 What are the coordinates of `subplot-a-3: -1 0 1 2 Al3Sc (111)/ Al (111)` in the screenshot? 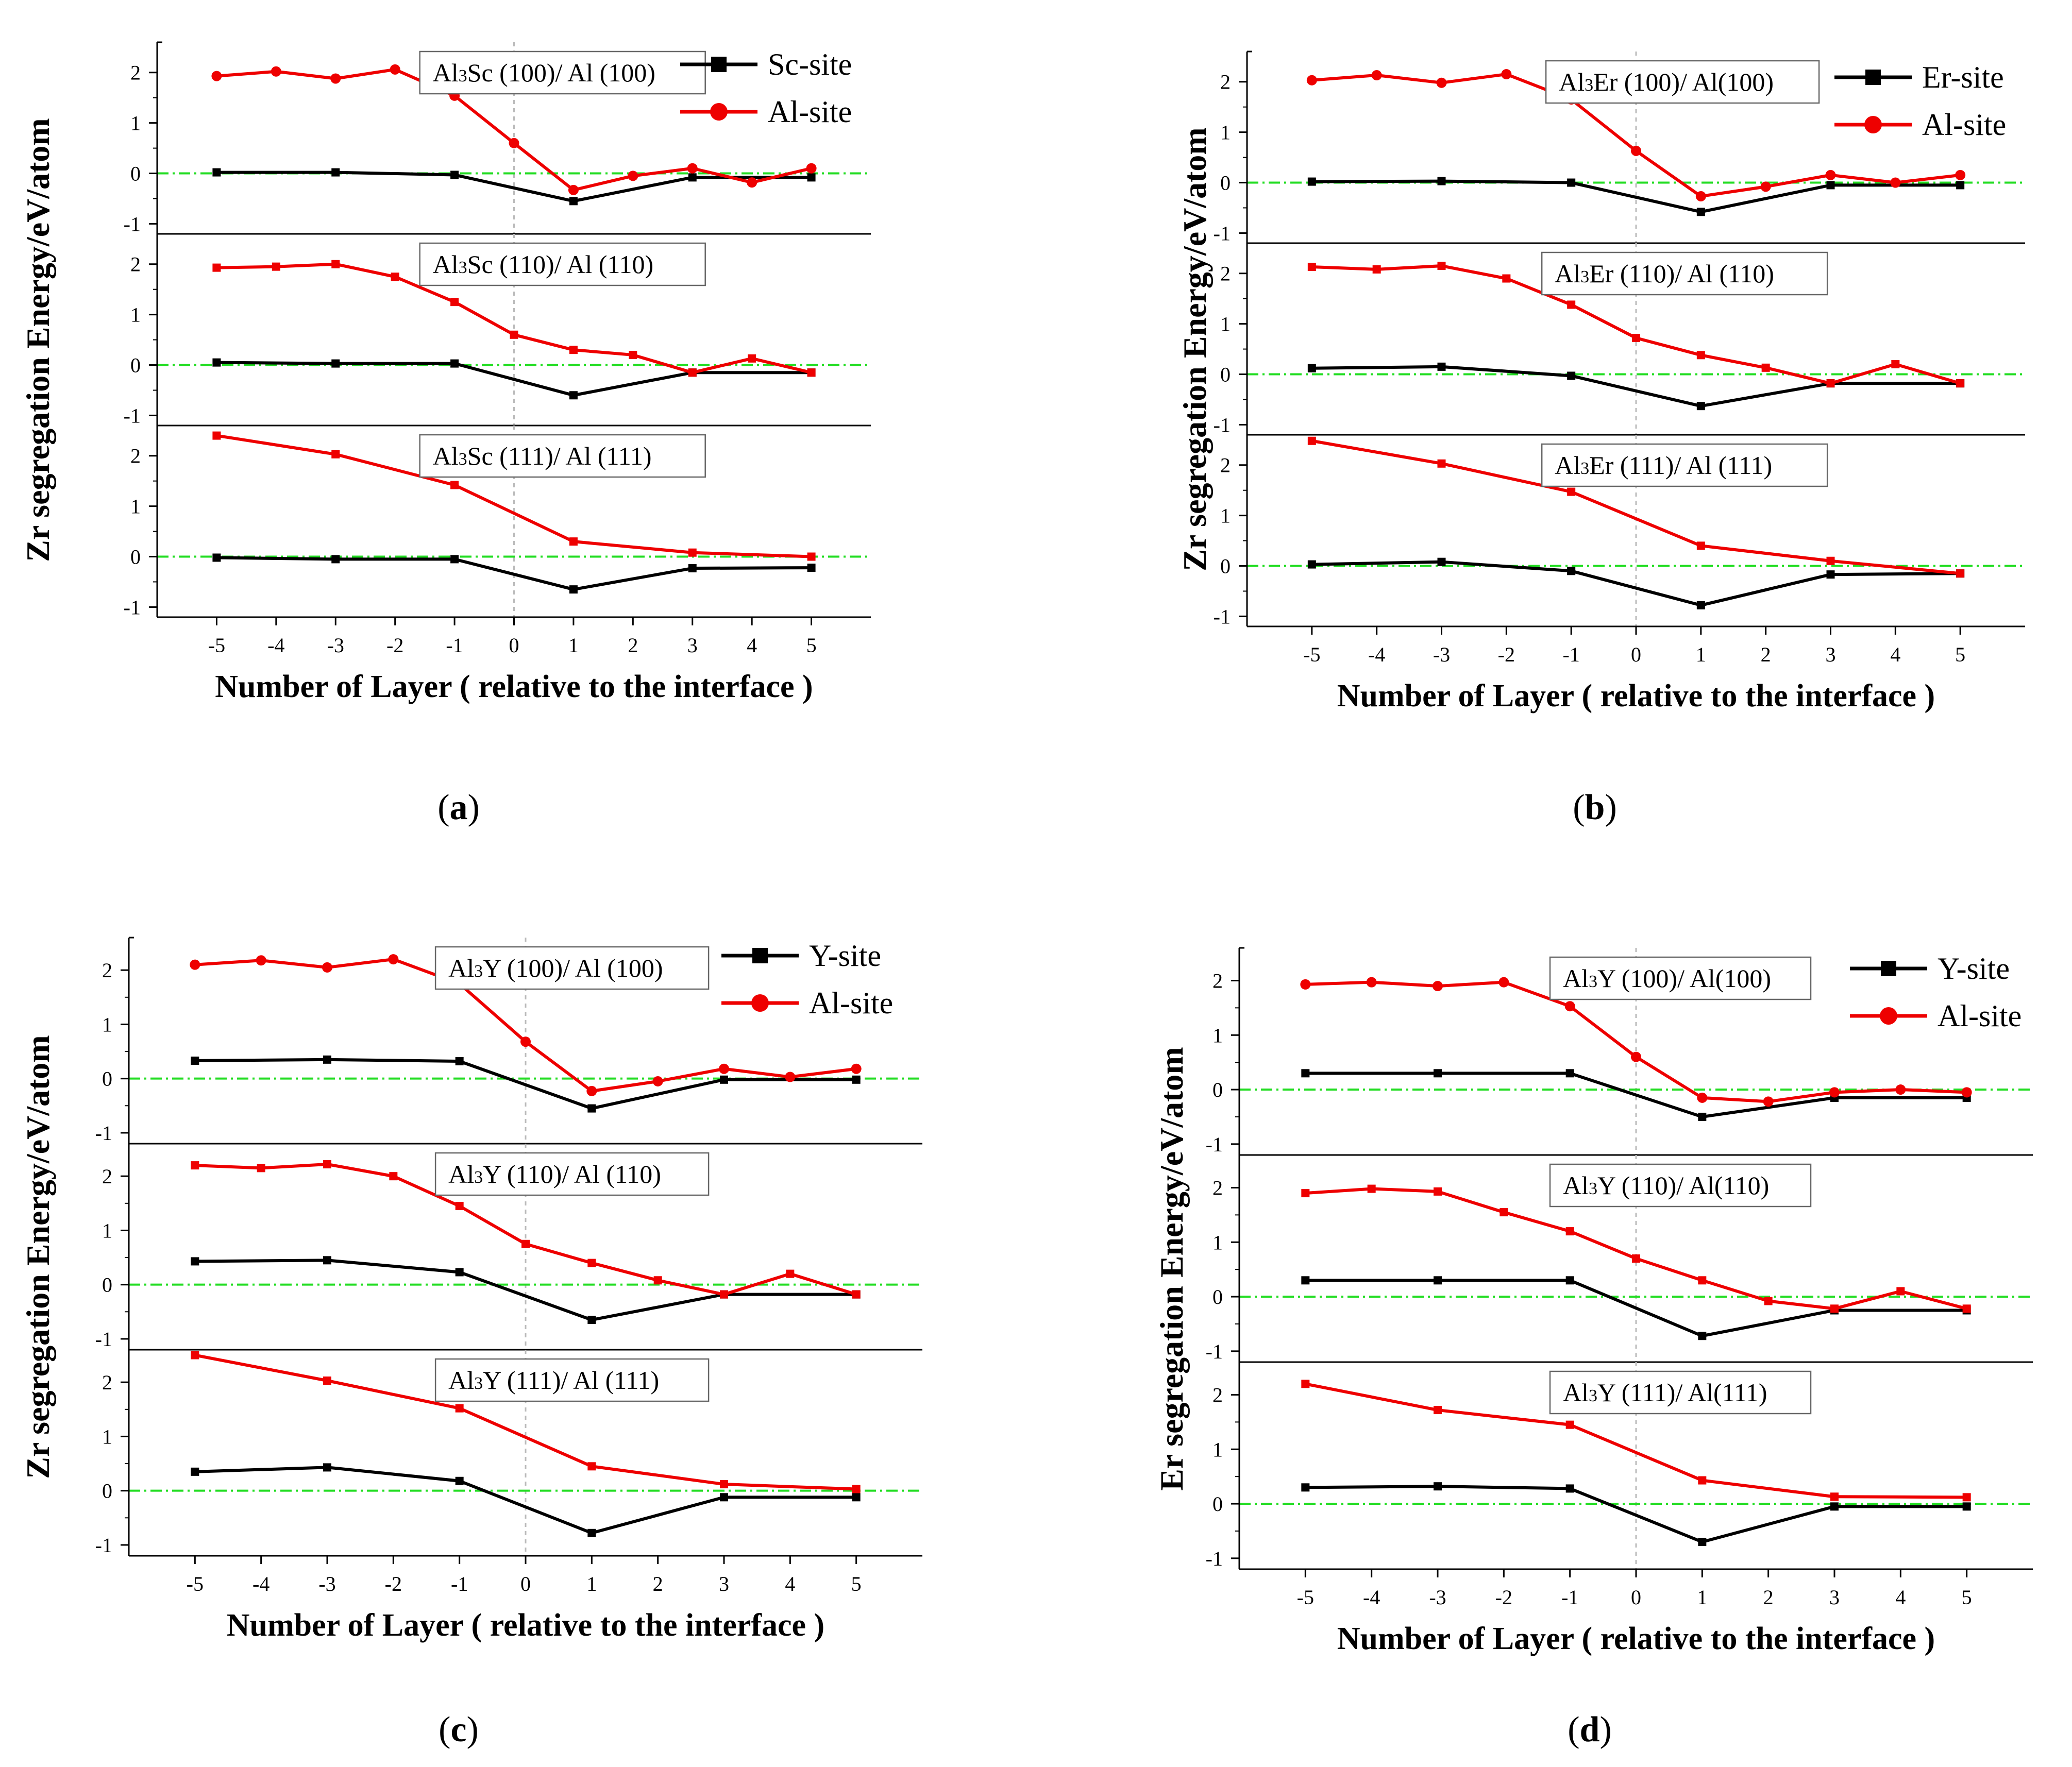 It's located at (498, 522).